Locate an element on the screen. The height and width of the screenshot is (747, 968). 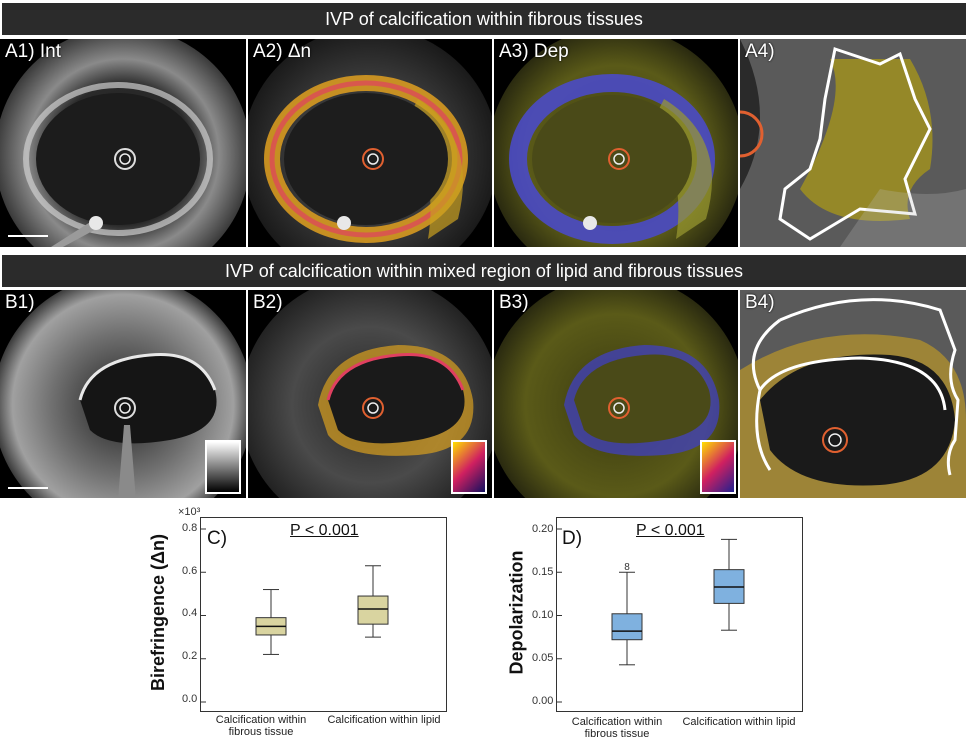
chart-c-multiplier: ×10³ is located at coordinates (189, 512).